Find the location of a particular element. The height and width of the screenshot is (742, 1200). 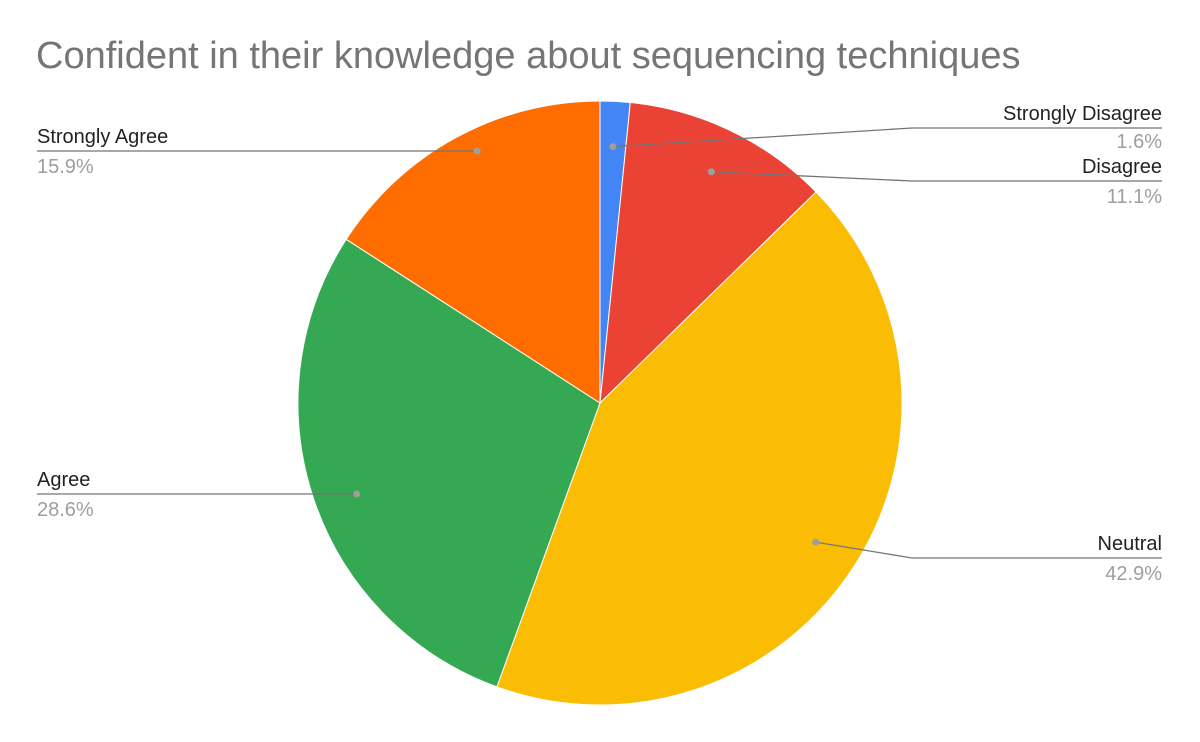

slice-label-strongly-agree: Strongly Agree is located at coordinates (102, 137).